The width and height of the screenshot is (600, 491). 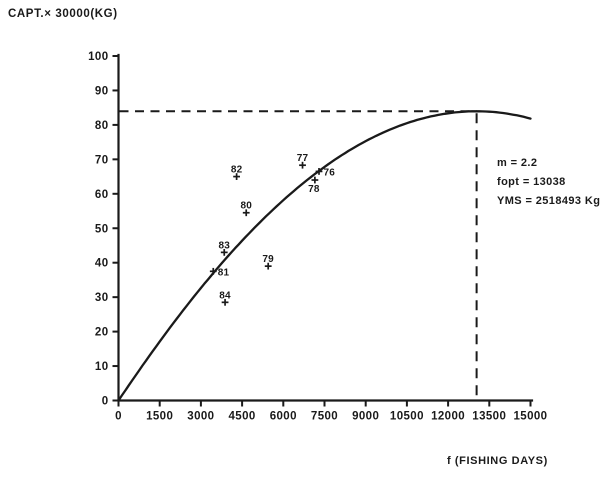 What do you see at coordinates (102, 264) in the screenshot?
I see `y-tick-label: 40` at bounding box center [102, 264].